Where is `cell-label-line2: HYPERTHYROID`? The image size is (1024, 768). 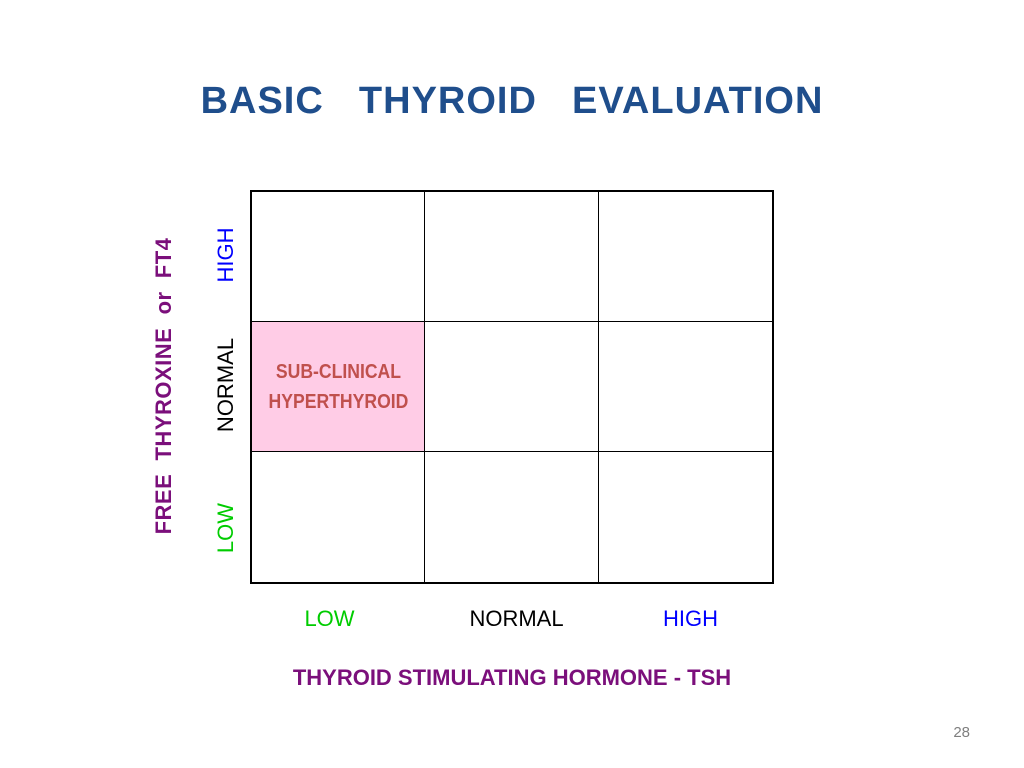
cell-label-line2: HYPERTHYROID is located at coordinates (338, 401).